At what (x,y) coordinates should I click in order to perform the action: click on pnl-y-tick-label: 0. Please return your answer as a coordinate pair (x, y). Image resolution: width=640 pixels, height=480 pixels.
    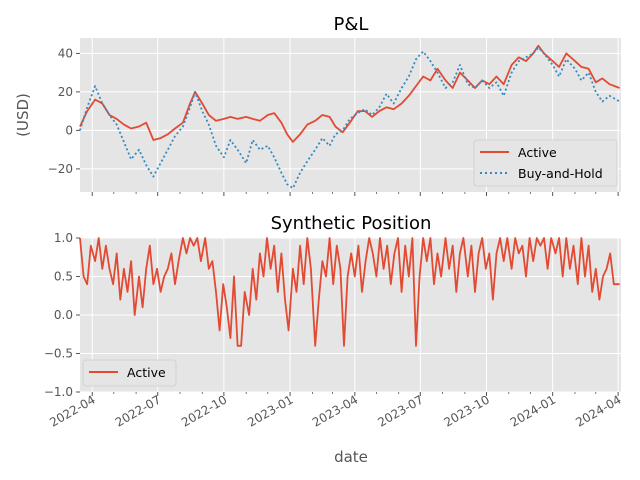
    Looking at the image, I should click on (69, 130).